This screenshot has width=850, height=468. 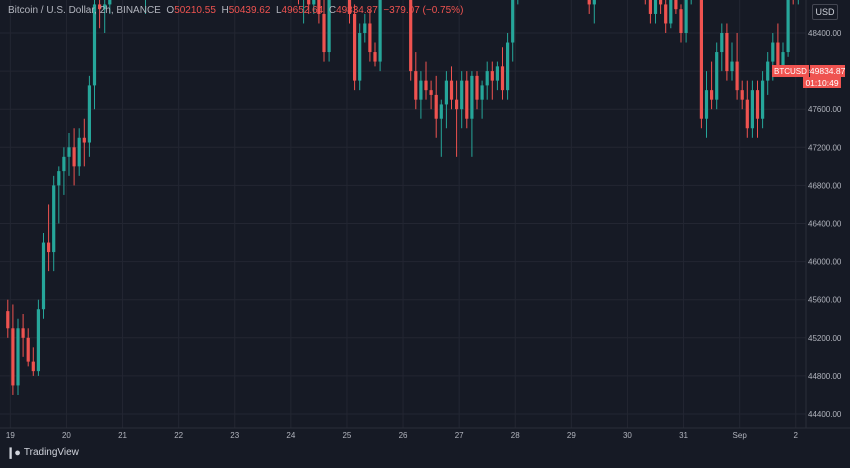 I want to click on tradingview-logo-text: TradingView, so click(x=51, y=452).